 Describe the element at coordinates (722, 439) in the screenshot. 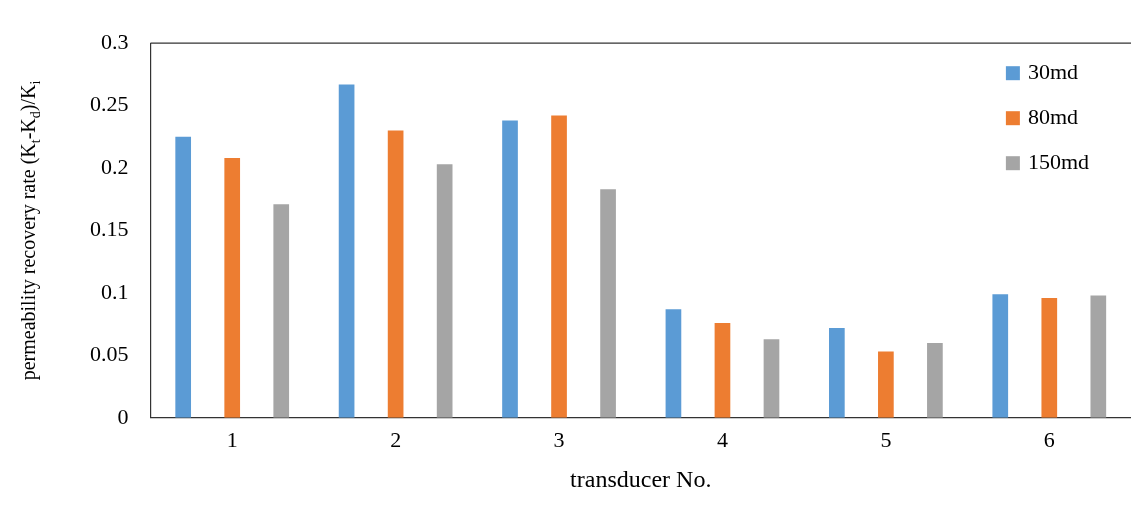

I see `x-tick-label: 4` at that location.